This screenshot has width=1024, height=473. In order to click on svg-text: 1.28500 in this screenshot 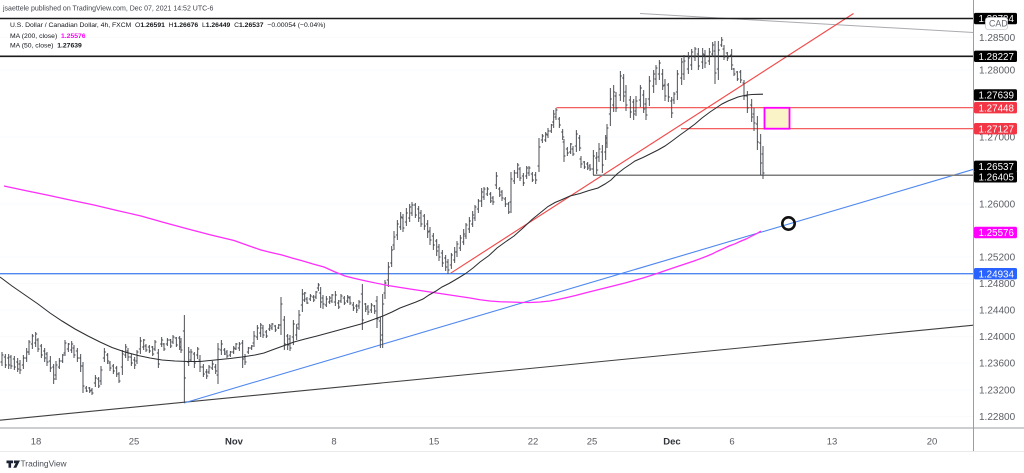, I will do `click(997, 38)`.